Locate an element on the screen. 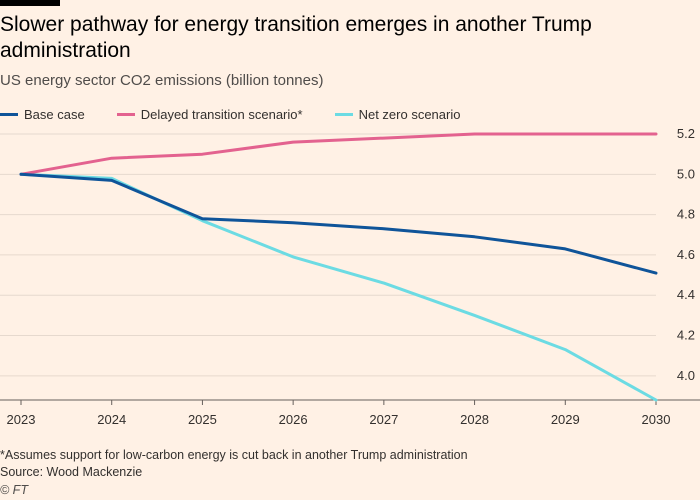 The height and width of the screenshot is (500, 700). y-tick-label: 4.0 is located at coordinates (686, 375).